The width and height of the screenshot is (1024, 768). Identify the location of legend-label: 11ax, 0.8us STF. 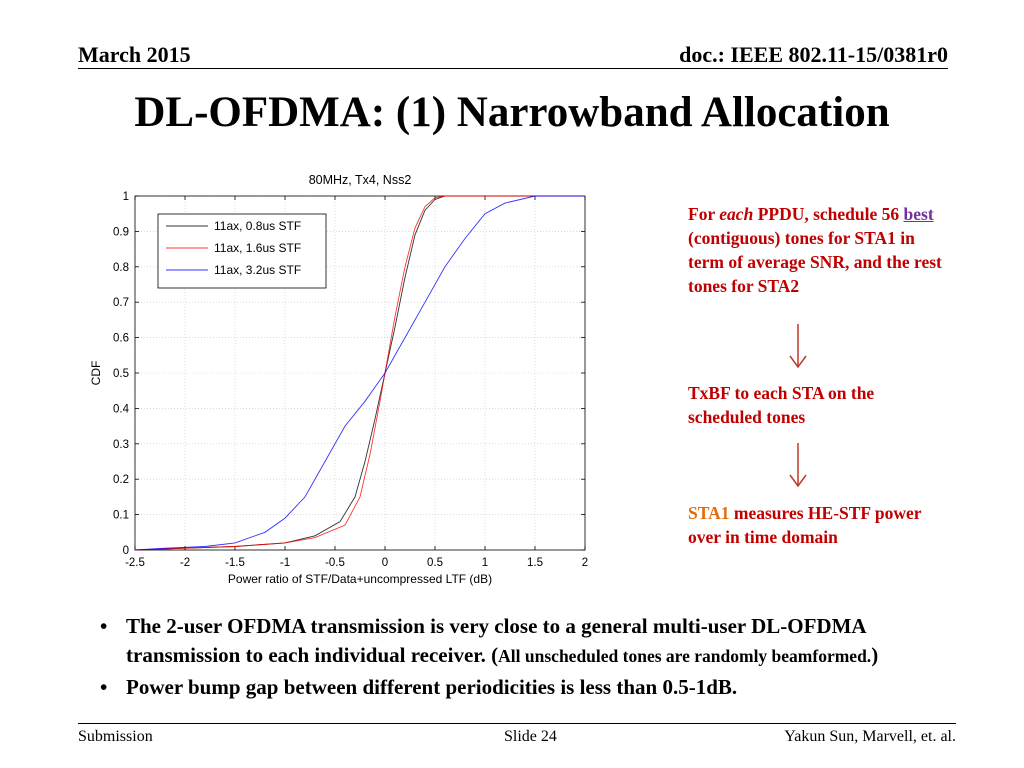
(257, 226).